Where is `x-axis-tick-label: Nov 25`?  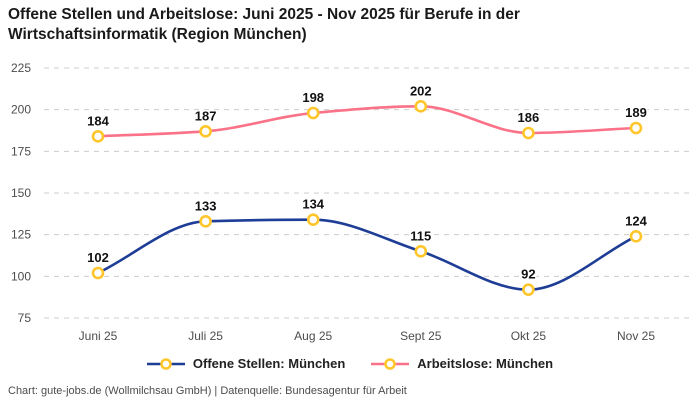
x-axis-tick-label: Nov 25 is located at coordinates (636, 336).